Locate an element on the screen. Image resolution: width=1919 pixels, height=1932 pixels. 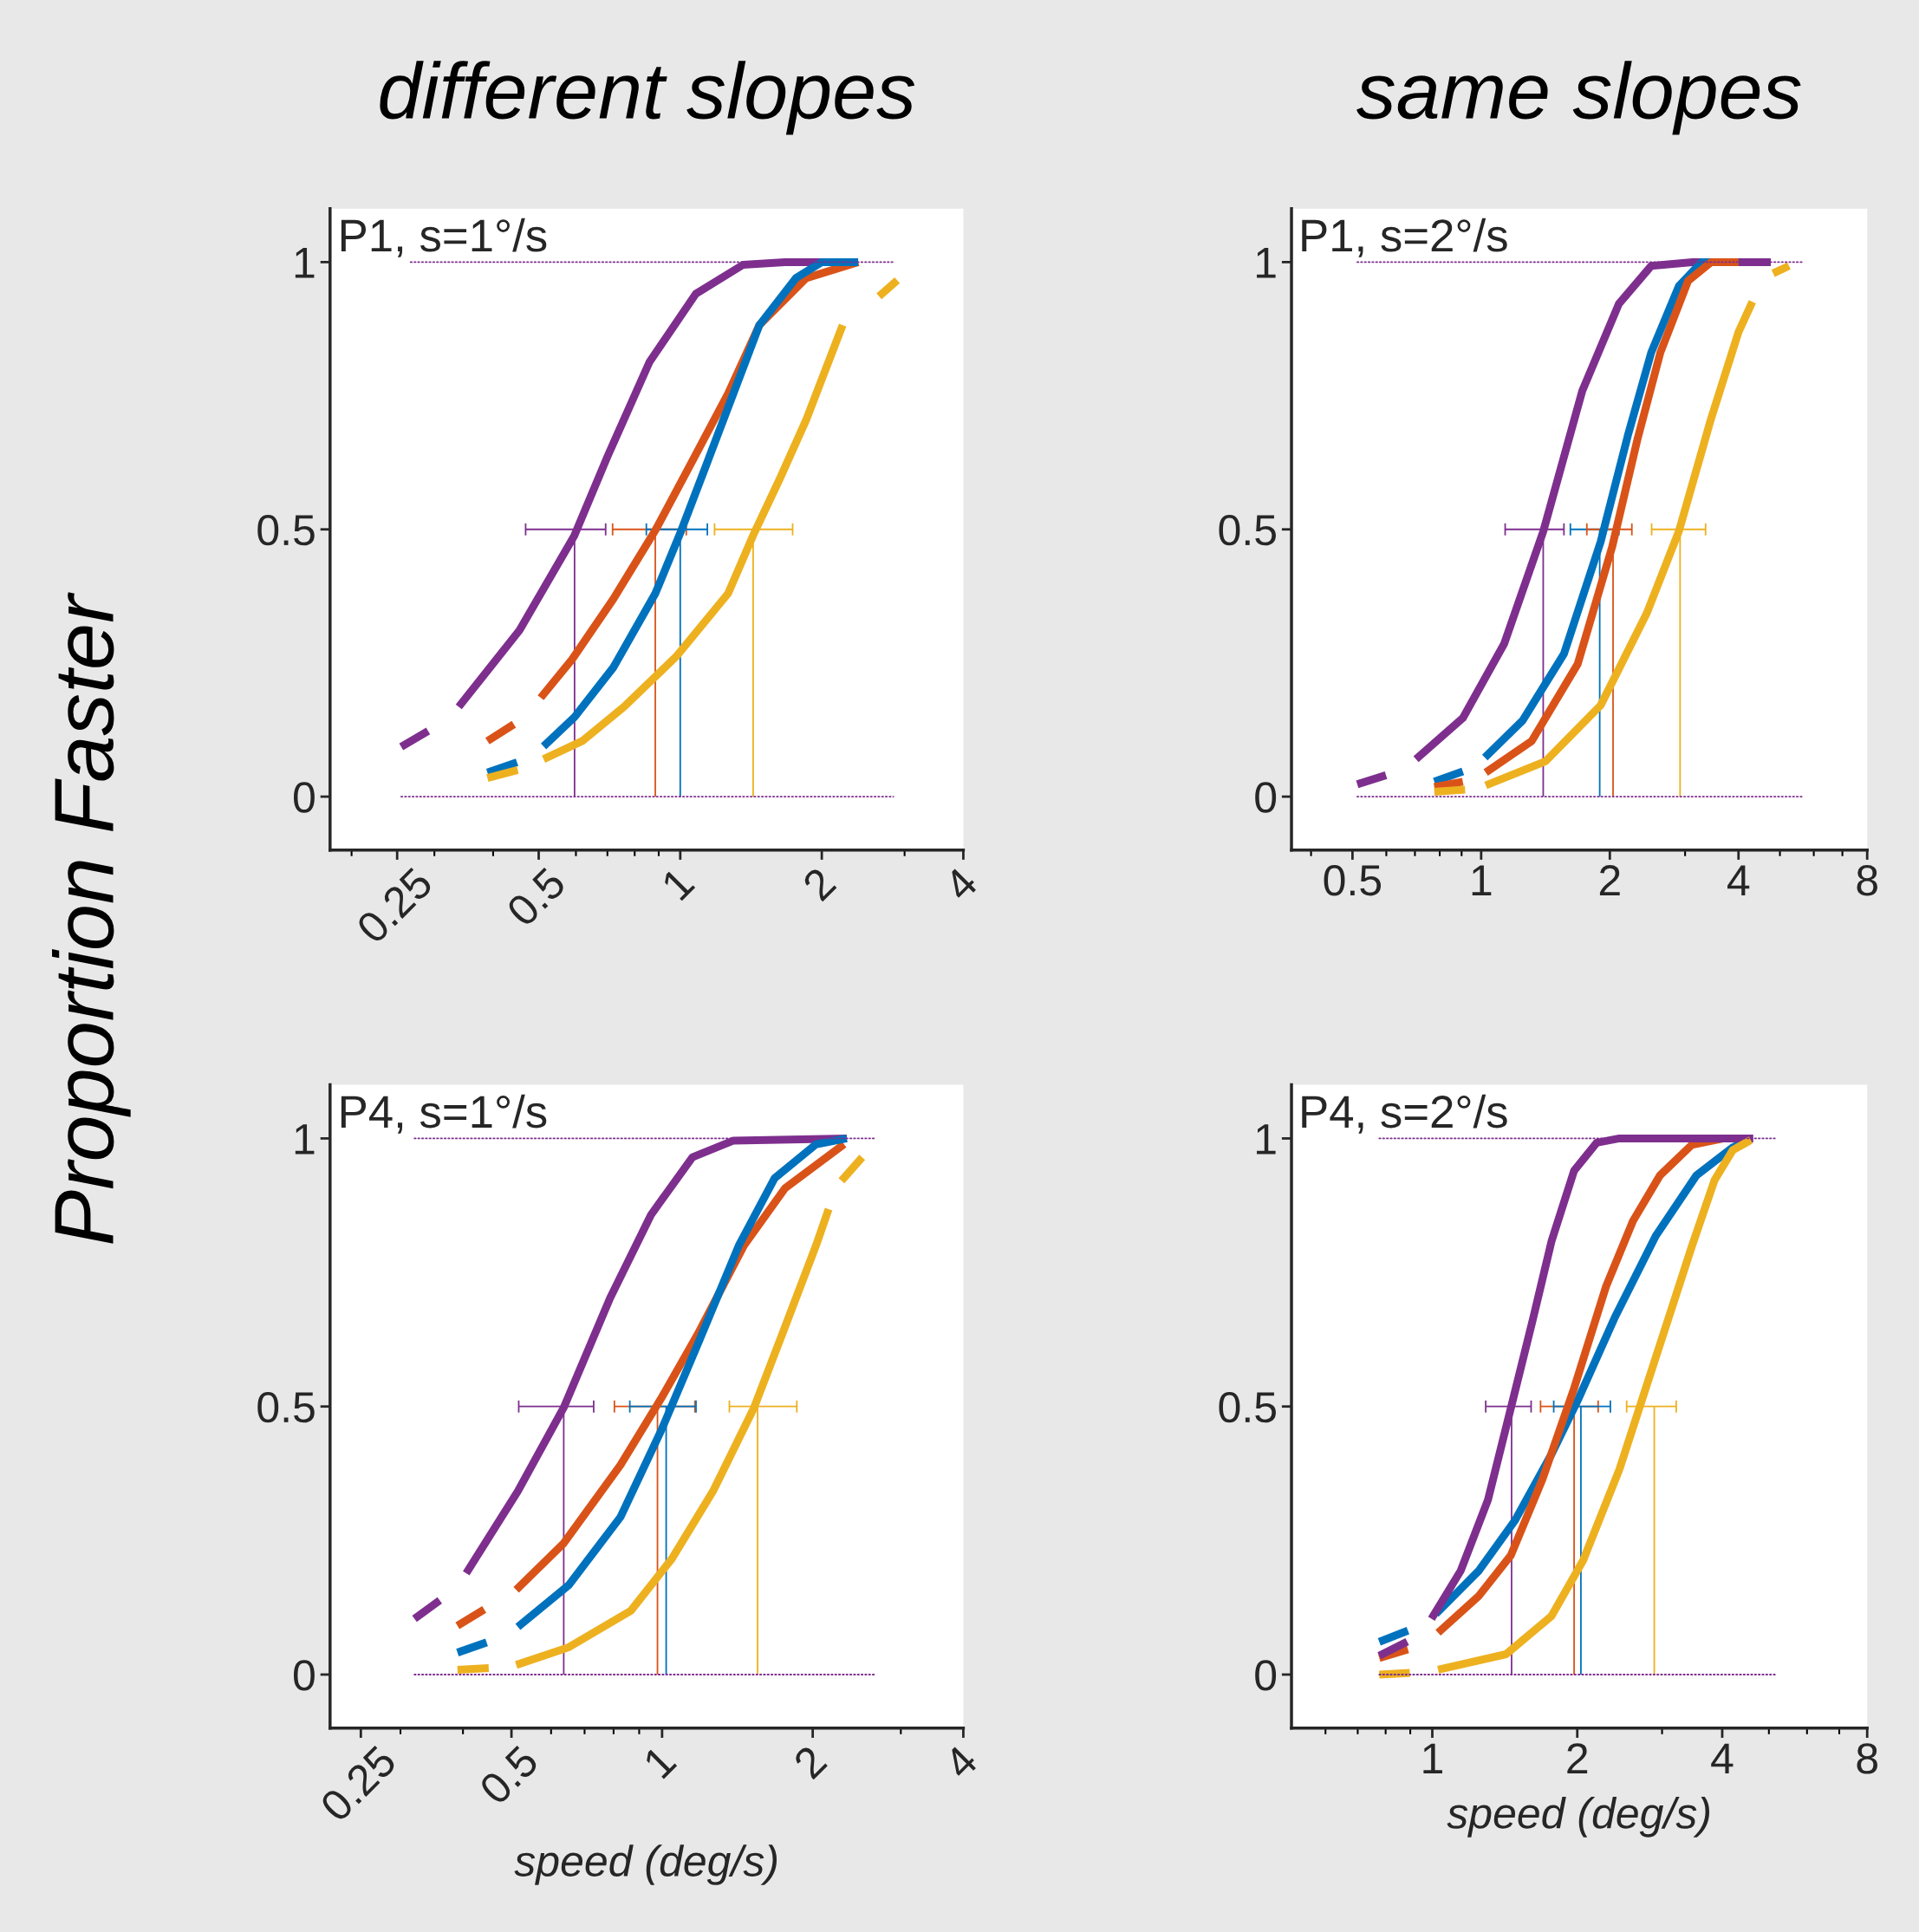
chart-title: same slopes is located at coordinates (1578, 98).